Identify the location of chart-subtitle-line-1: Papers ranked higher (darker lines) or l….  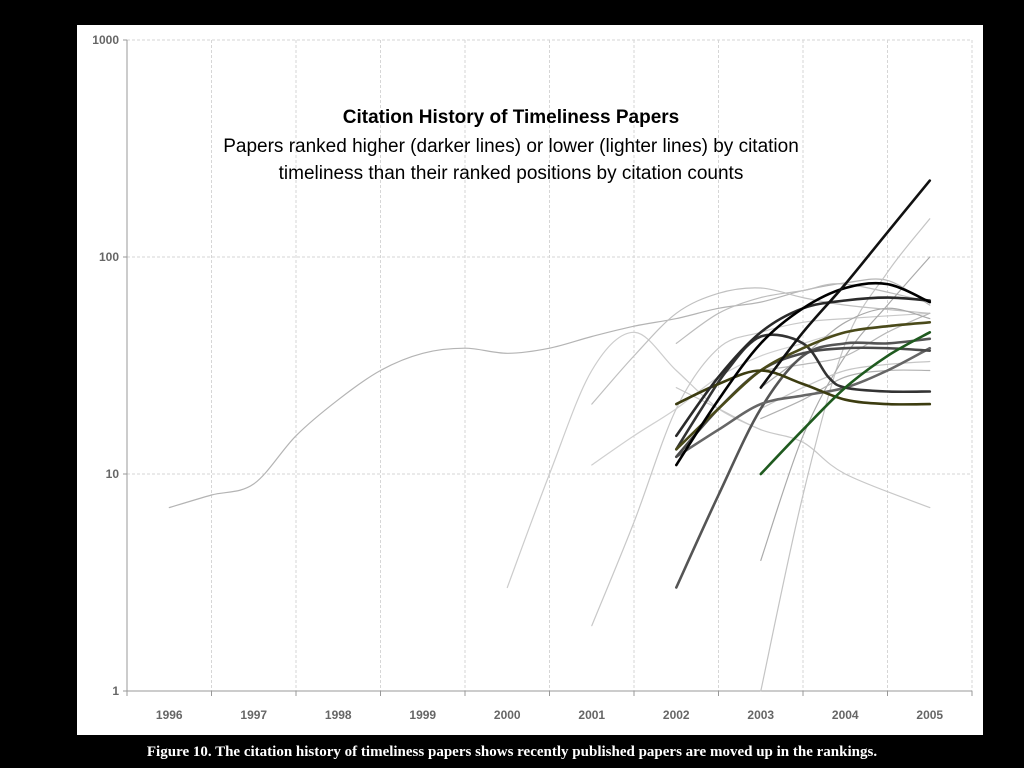
(511, 146).